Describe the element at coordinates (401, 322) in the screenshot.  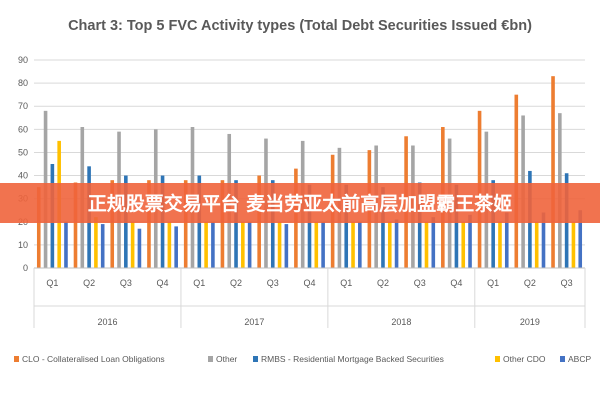
I see `x-group-label: 2018` at that location.